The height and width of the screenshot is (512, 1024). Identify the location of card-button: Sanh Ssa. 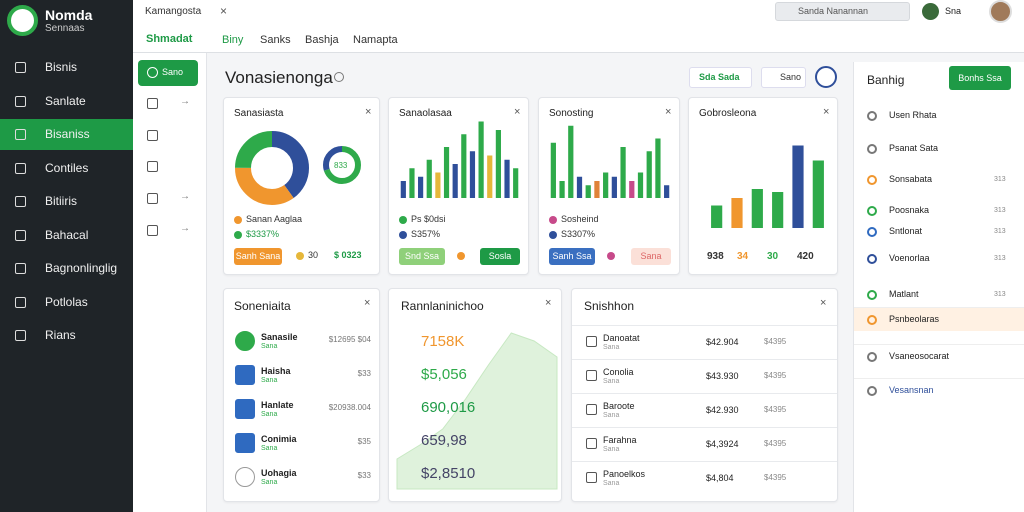
(572, 256).